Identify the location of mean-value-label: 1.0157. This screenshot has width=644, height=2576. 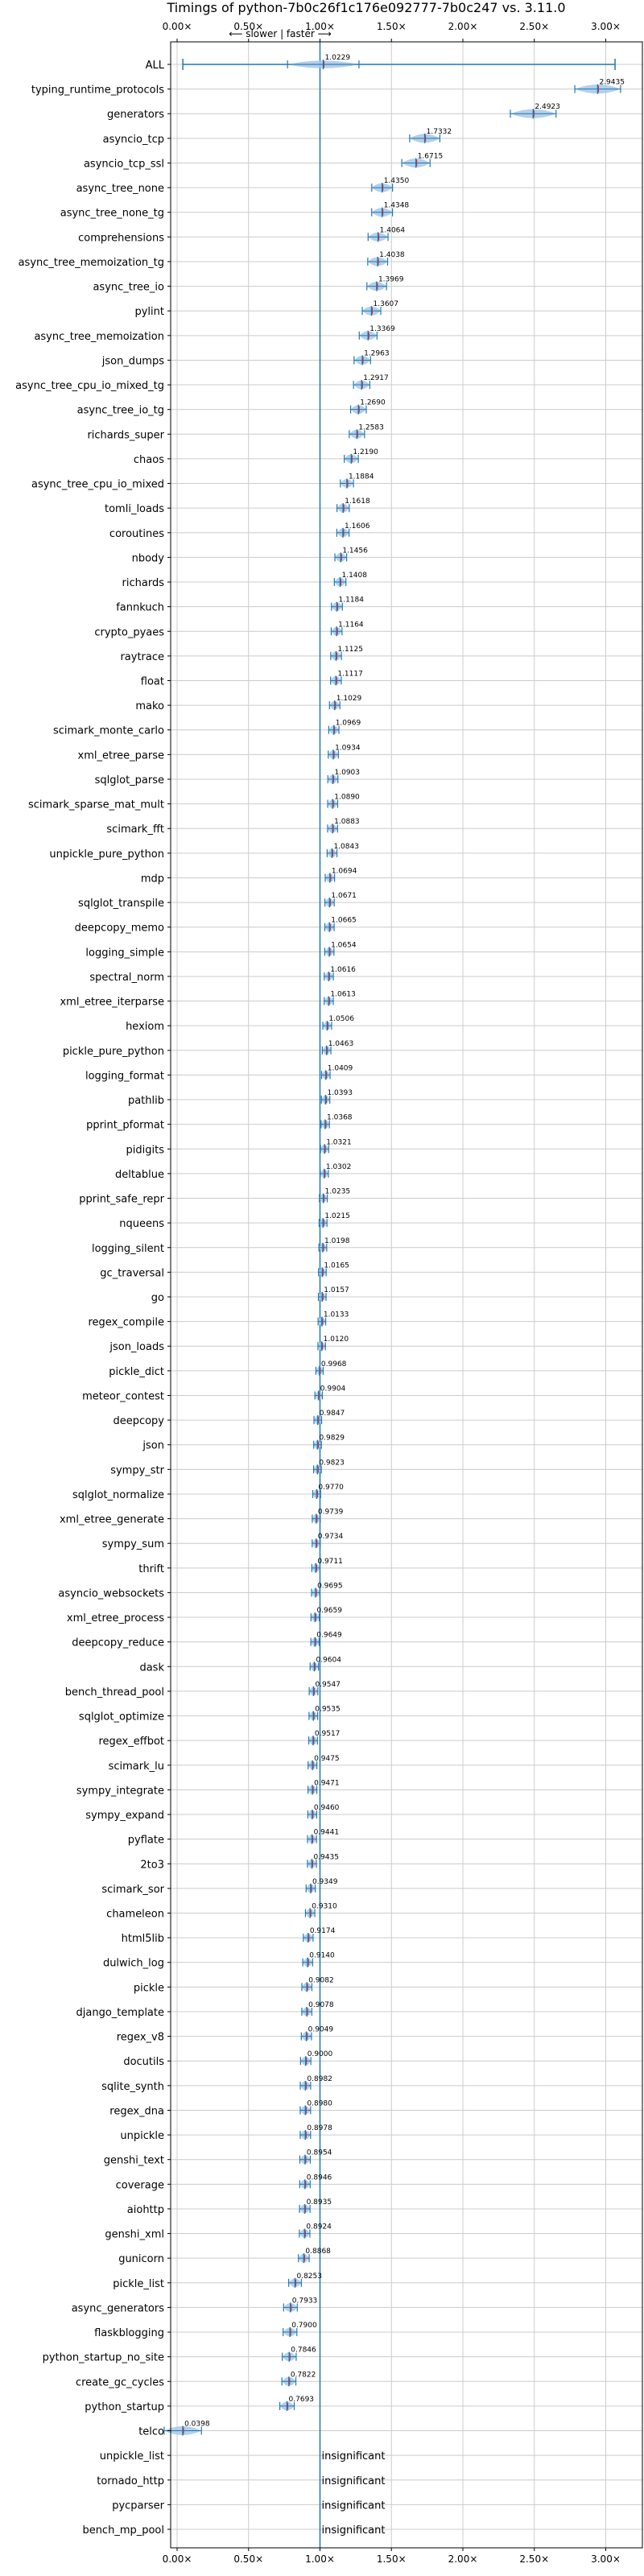
(336, 1290).